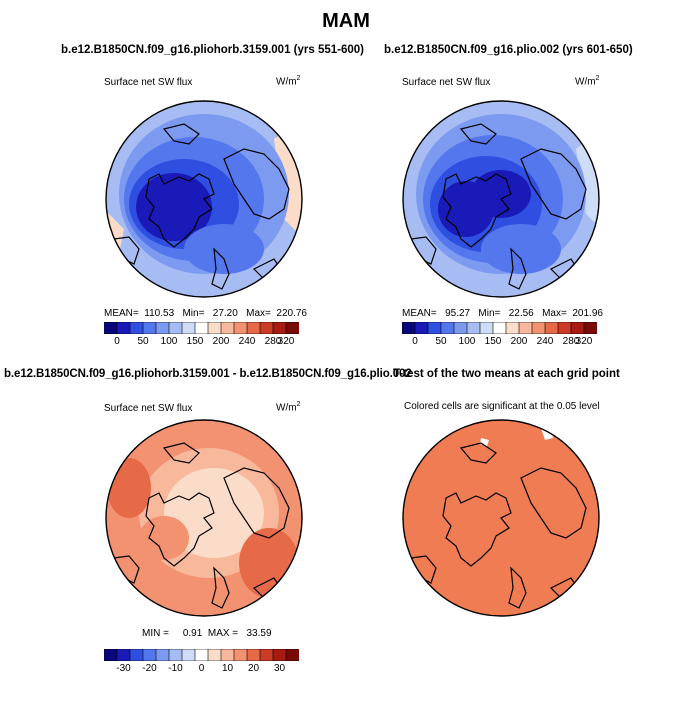 Image resolution: width=692 pixels, height=702 pixels. I want to click on colorbar-tick-label: 20, so click(253, 668).